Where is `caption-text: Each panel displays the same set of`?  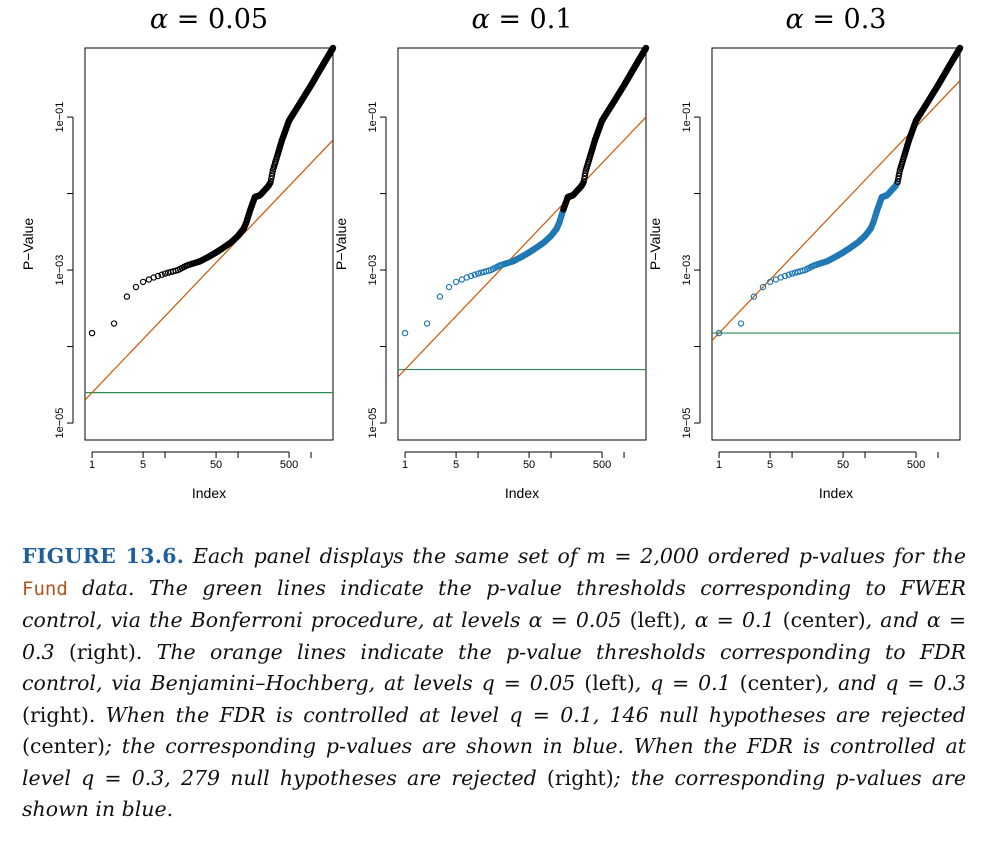 caption-text: Each panel displays the same set of is located at coordinates (385, 556).